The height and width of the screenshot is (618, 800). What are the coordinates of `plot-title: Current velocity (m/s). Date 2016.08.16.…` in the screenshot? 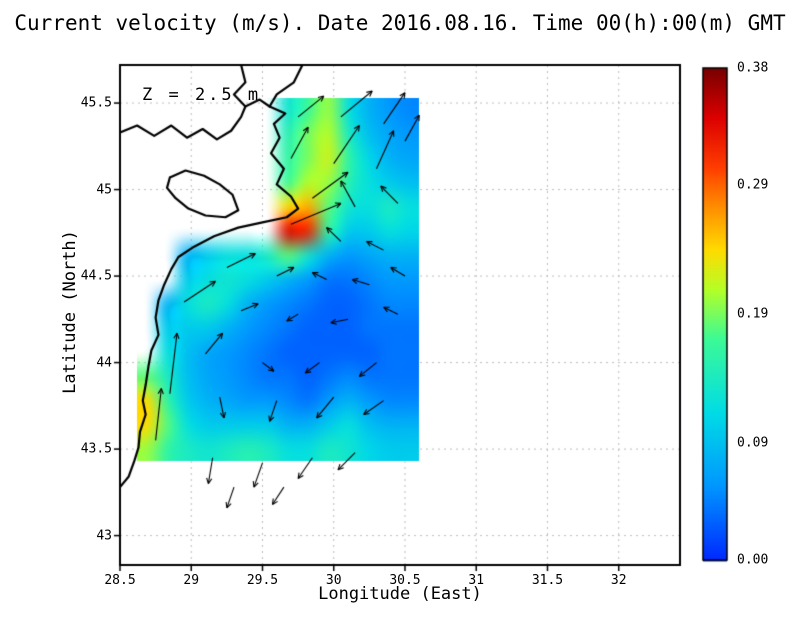 It's located at (400, 23).